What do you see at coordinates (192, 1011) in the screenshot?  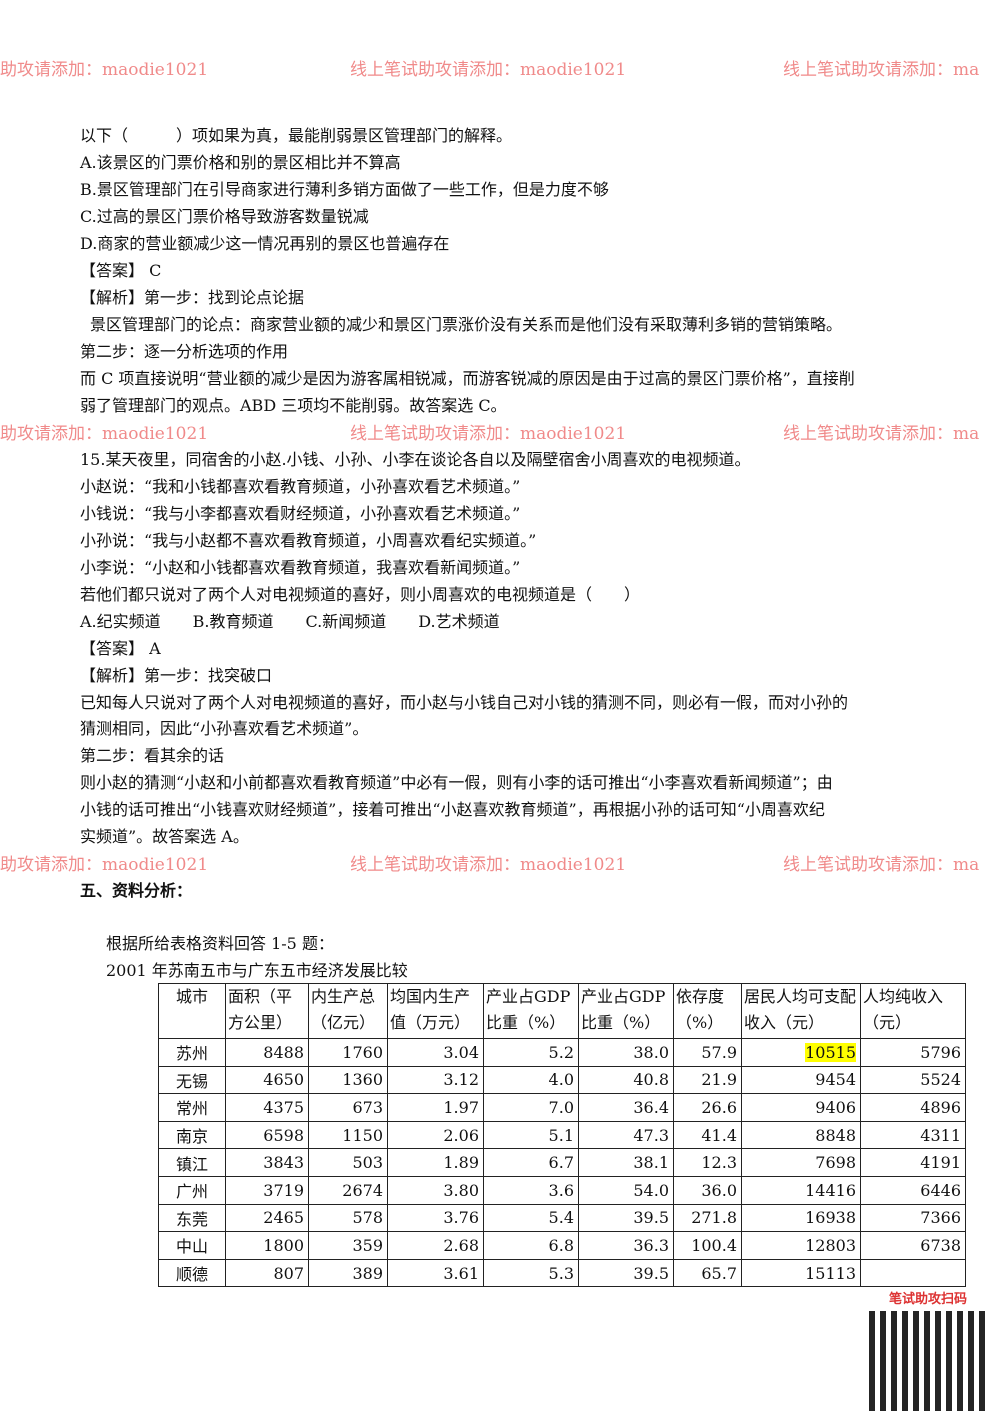 I see `column-header: 城市` at bounding box center [192, 1011].